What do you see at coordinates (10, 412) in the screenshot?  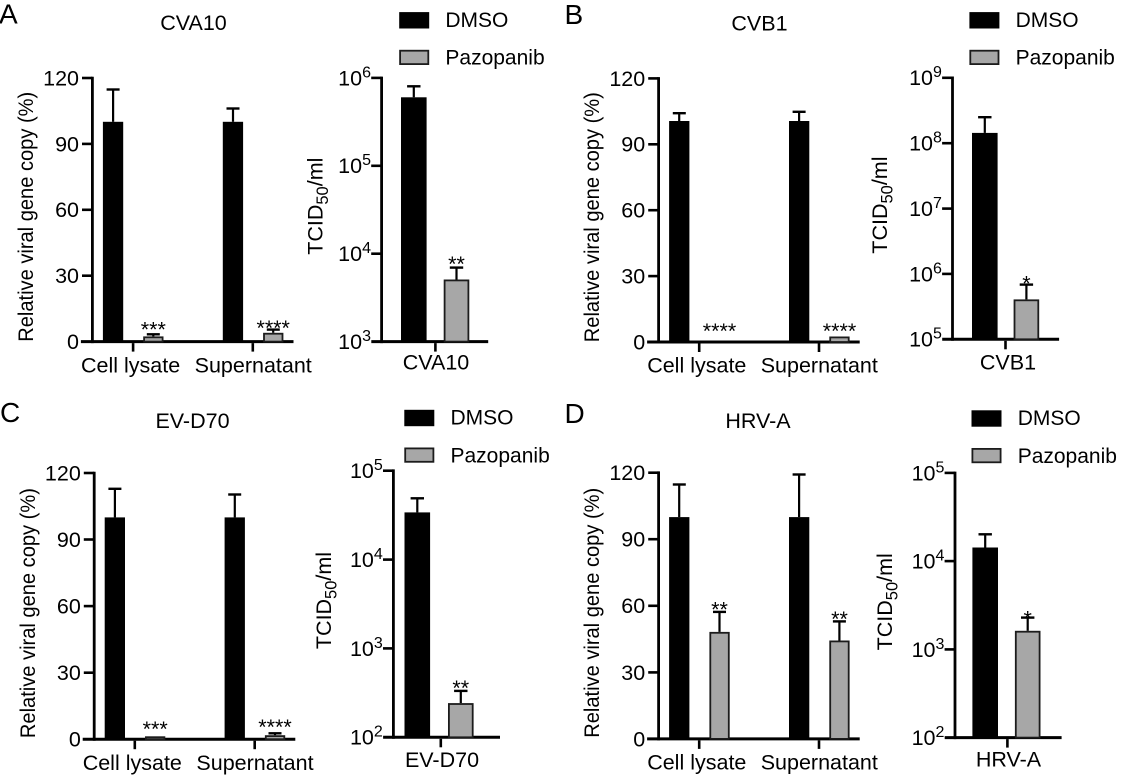 I see `svg-text: C` at bounding box center [10, 412].